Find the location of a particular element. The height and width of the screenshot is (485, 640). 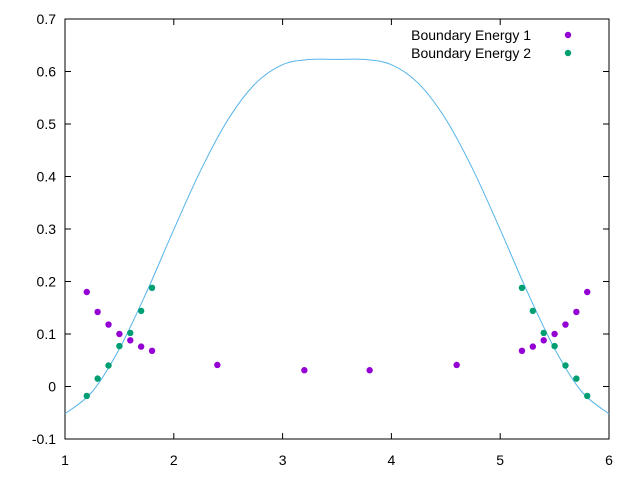

y-tick-label: 0 is located at coordinates (52, 387).